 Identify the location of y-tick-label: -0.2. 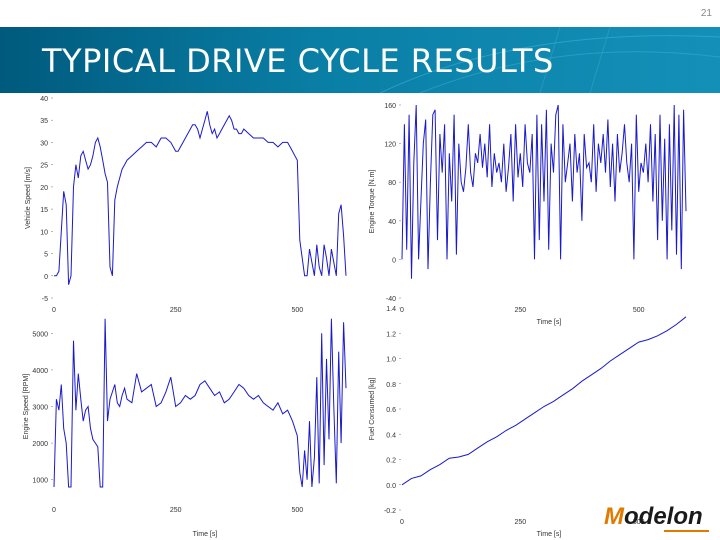
(390, 511).